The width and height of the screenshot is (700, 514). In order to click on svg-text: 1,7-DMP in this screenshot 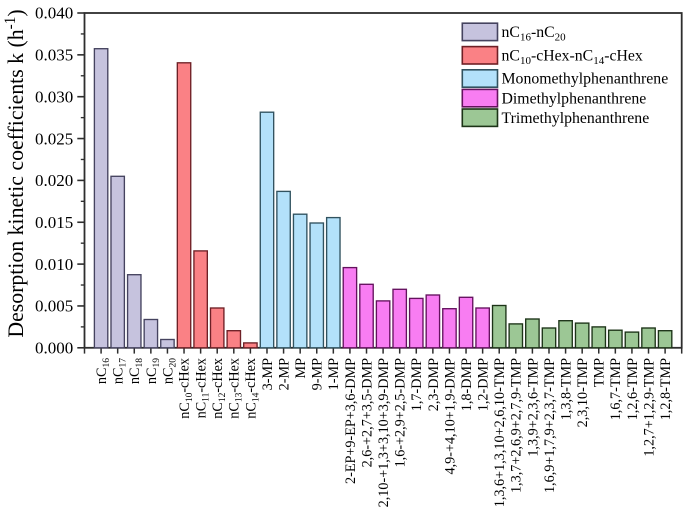, I will do `click(417, 384)`.